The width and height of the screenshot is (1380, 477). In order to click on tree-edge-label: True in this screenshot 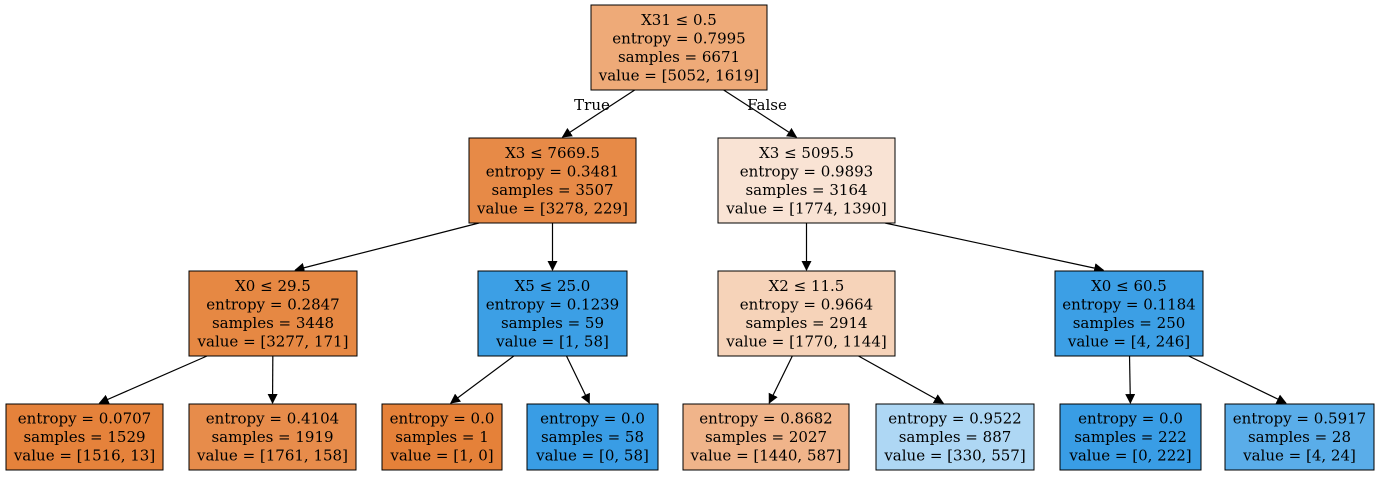, I will do `click(592, 105)`.